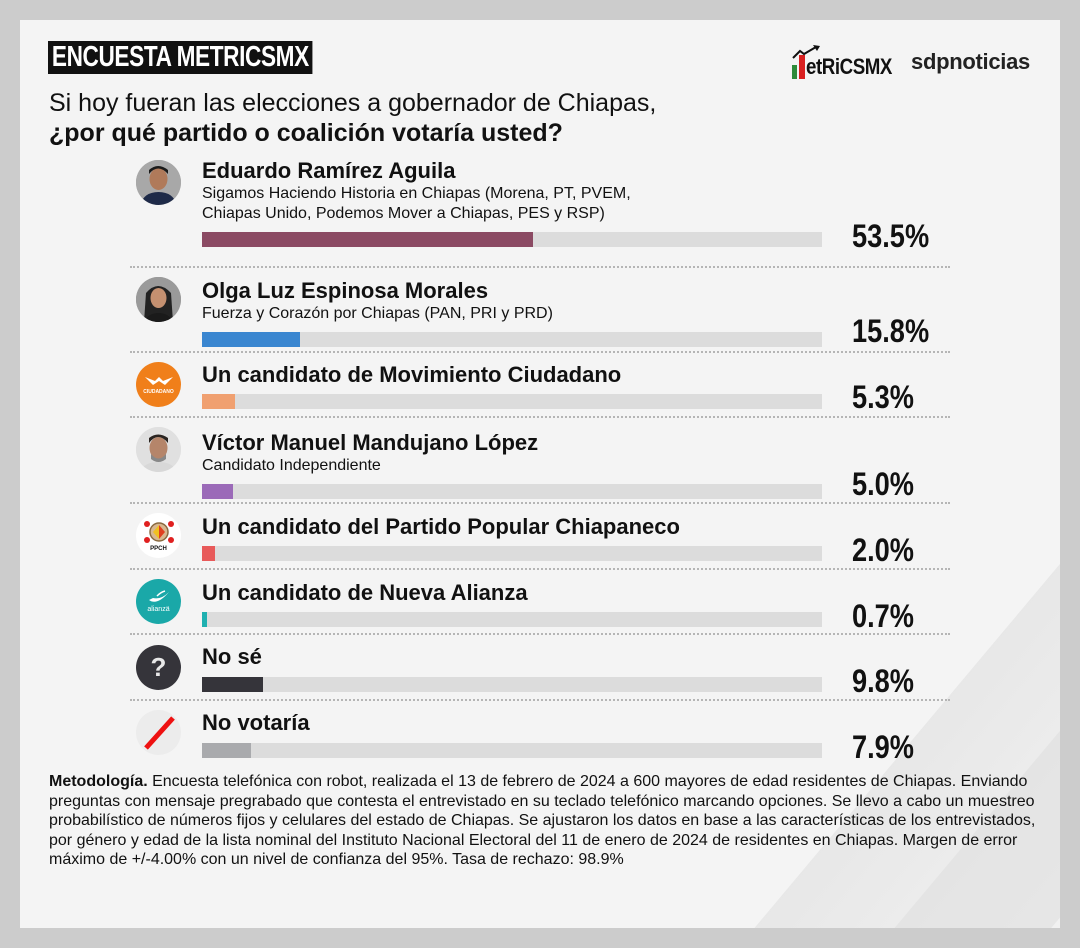 The height and width of the screenshot is (948, 1080). Describe the element at coordinates (883, 550) in the screenshot. I see `percentage-value: 2.0%` at that location.